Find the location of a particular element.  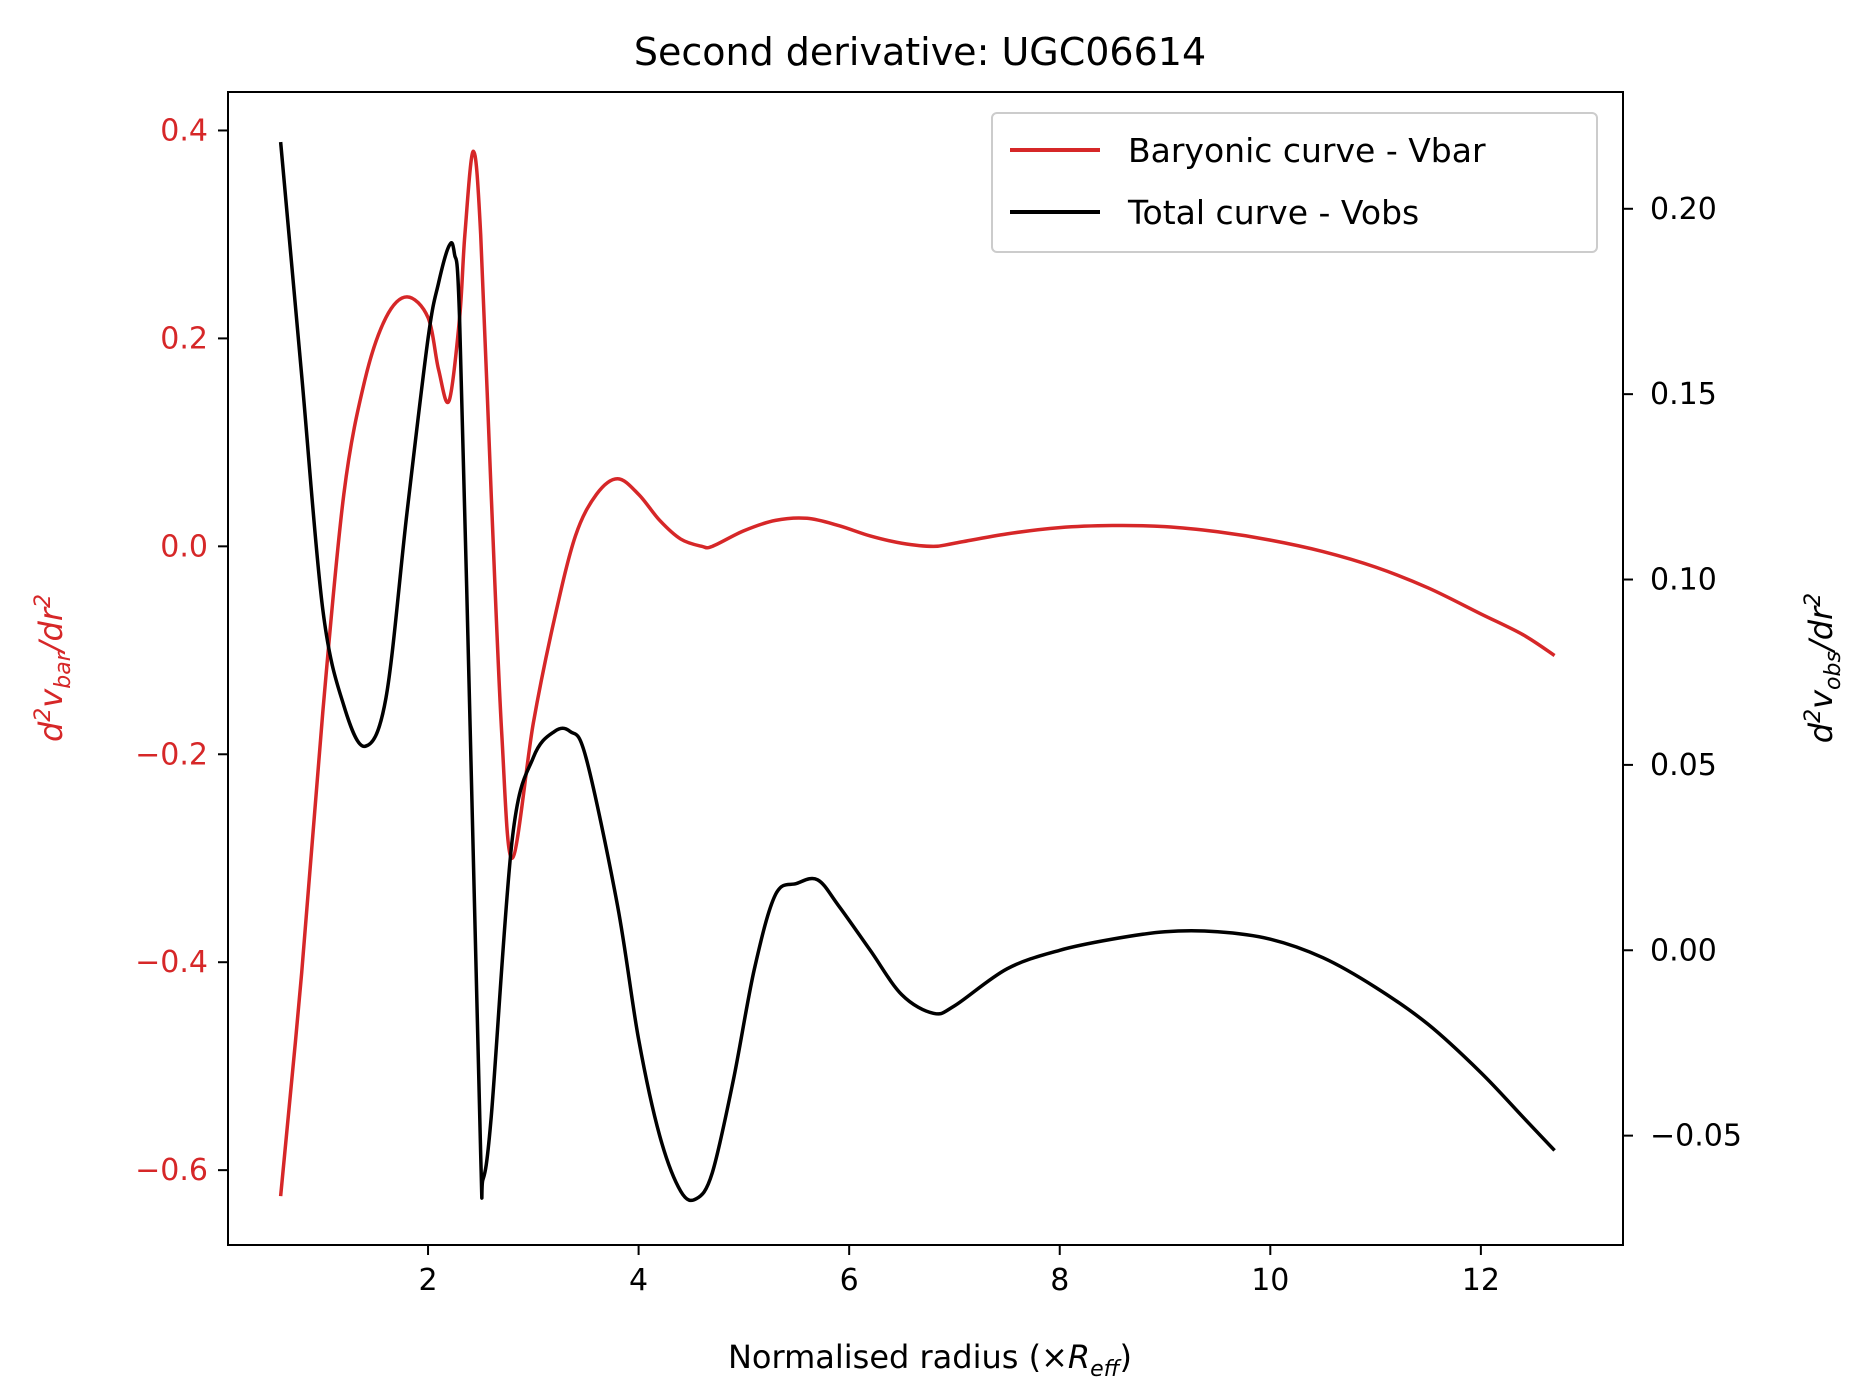

y-left-tick-label: −0.6 is located at coordinates (171, 1170).